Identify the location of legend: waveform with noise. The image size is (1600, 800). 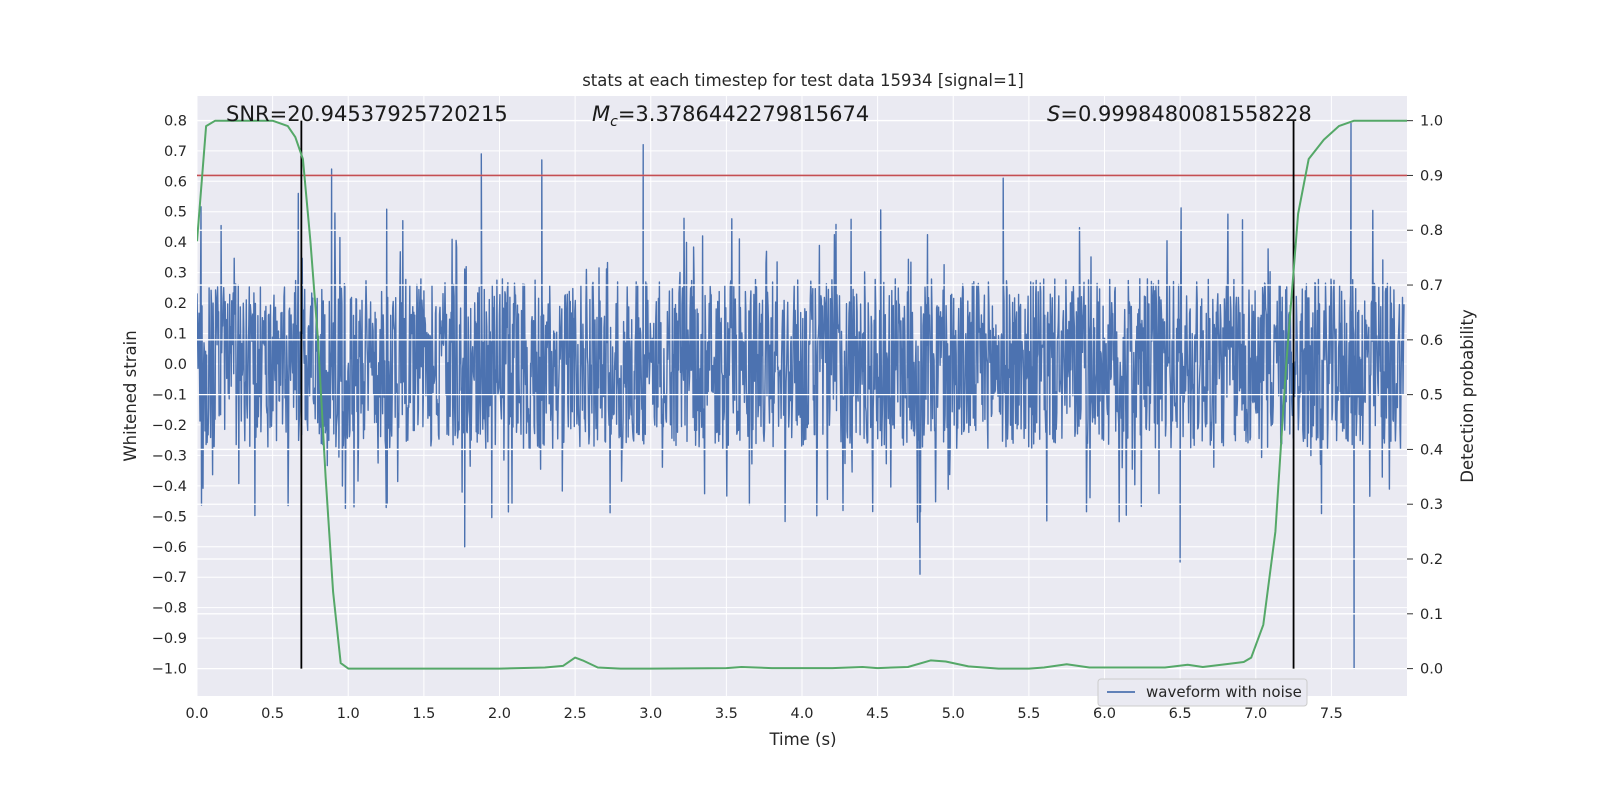
(1202, 692).